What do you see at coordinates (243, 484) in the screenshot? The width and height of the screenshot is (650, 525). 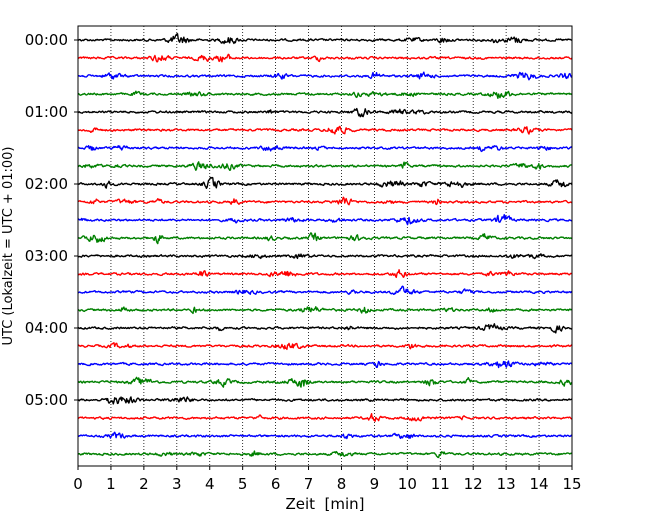 I see `x-tick-label: 5` at bounding box center [243, 484].